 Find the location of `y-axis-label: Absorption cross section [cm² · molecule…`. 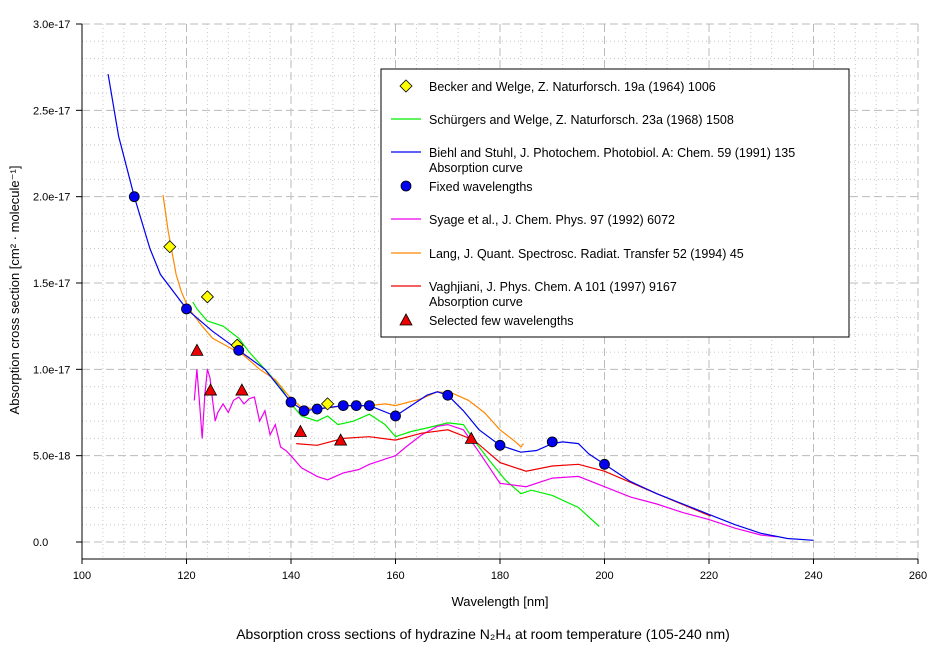

y-axis-label: Absorption cross section [cm² · molecule… is located at coordinates (14, 290).